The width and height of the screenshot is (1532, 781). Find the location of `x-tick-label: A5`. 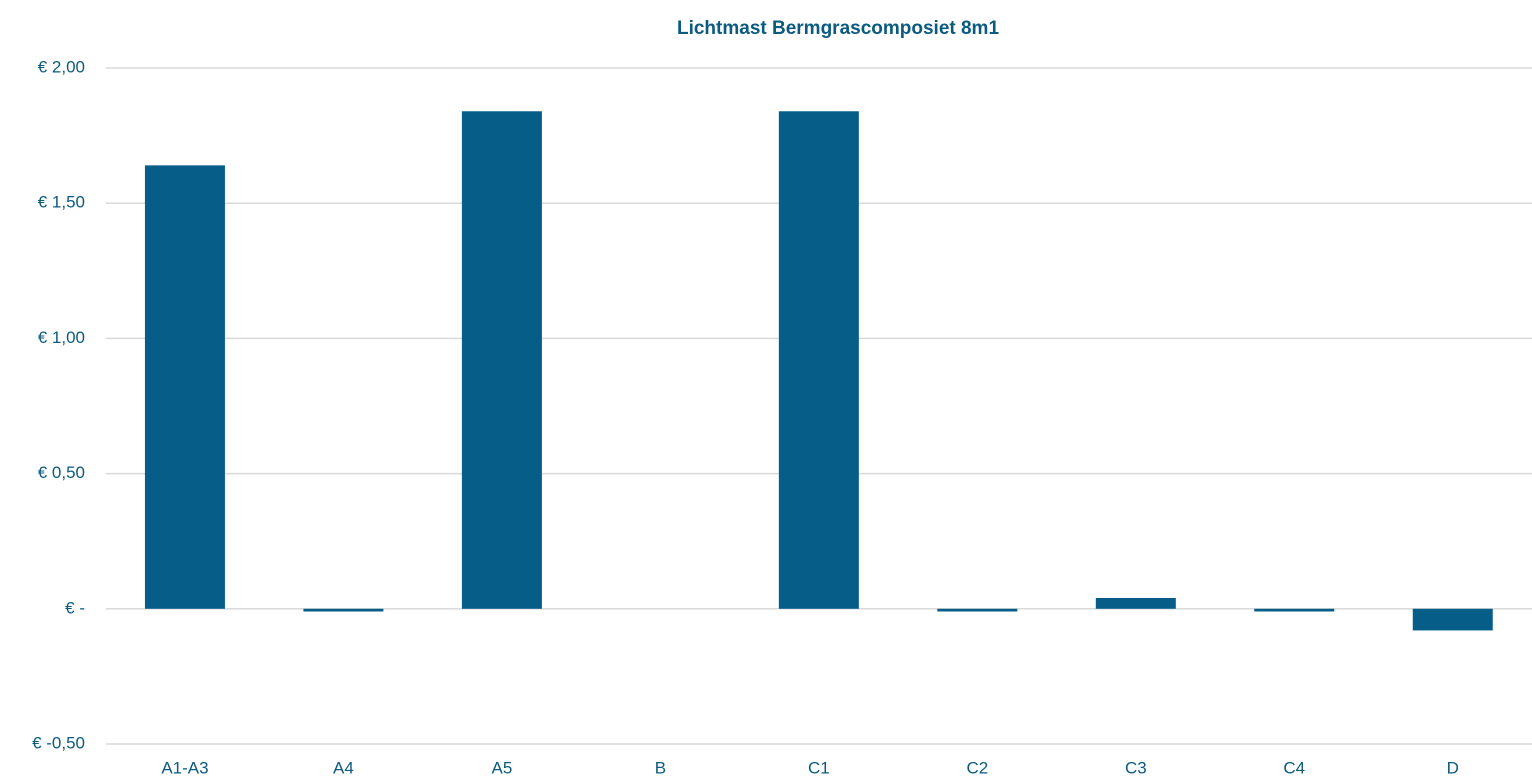

x-tick-label: A5 is located at coordinates (501, 767).